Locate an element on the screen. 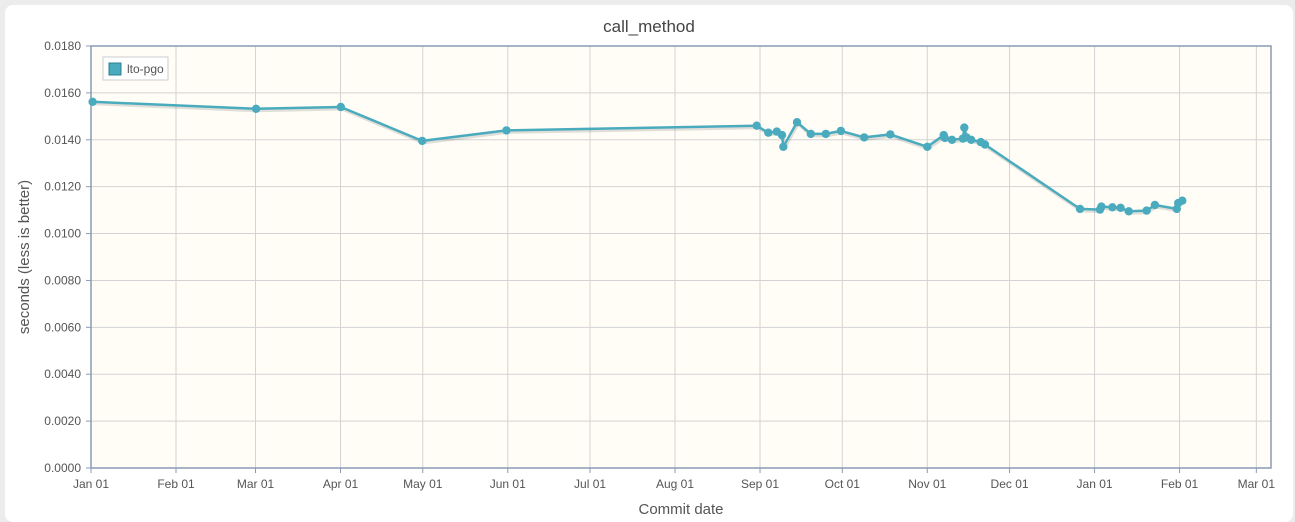 This screenshot has height=522, width=1295. x-tick-label: Nov 01 is located at coordinates (927, 484).